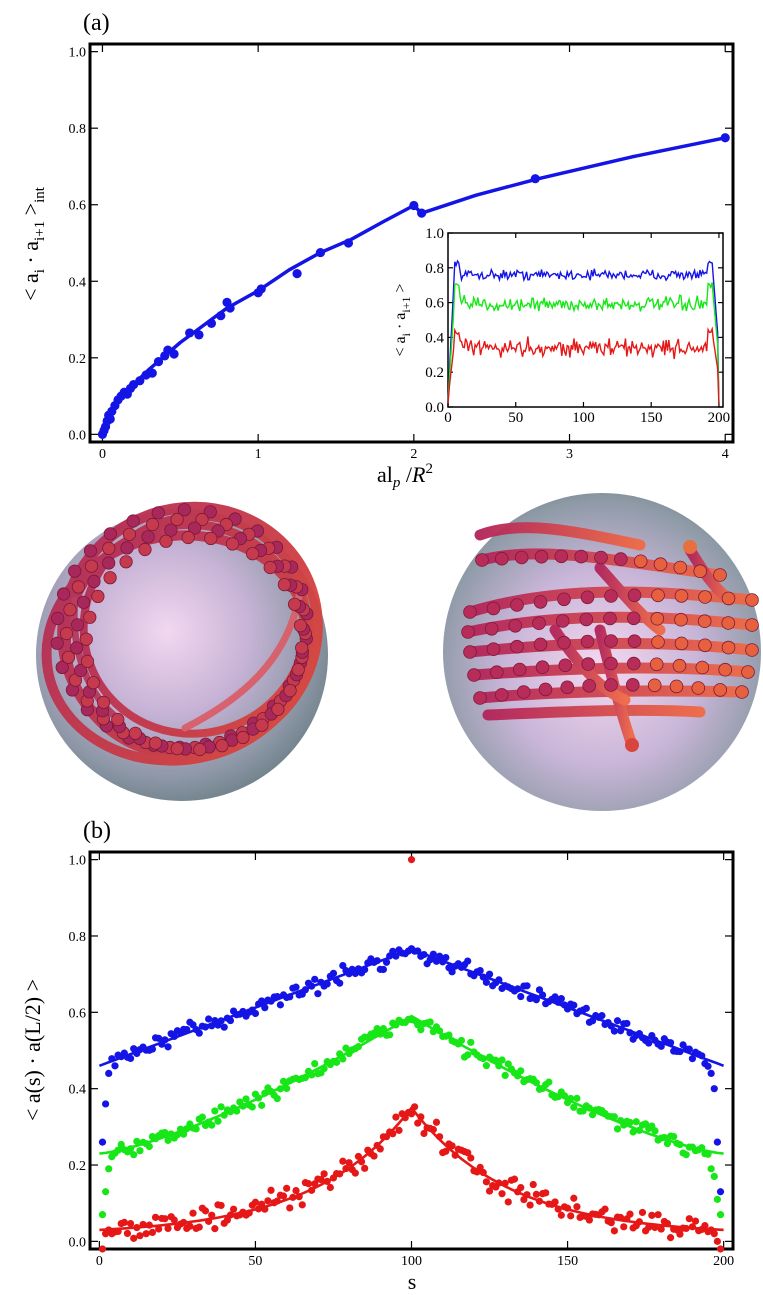 The height and width of the screenshot is (1295, 763). What do you see at coordinates (434, 269) in the screenshot?
I see `y-tick-label: 0.8` at bounding box center [434, 269].